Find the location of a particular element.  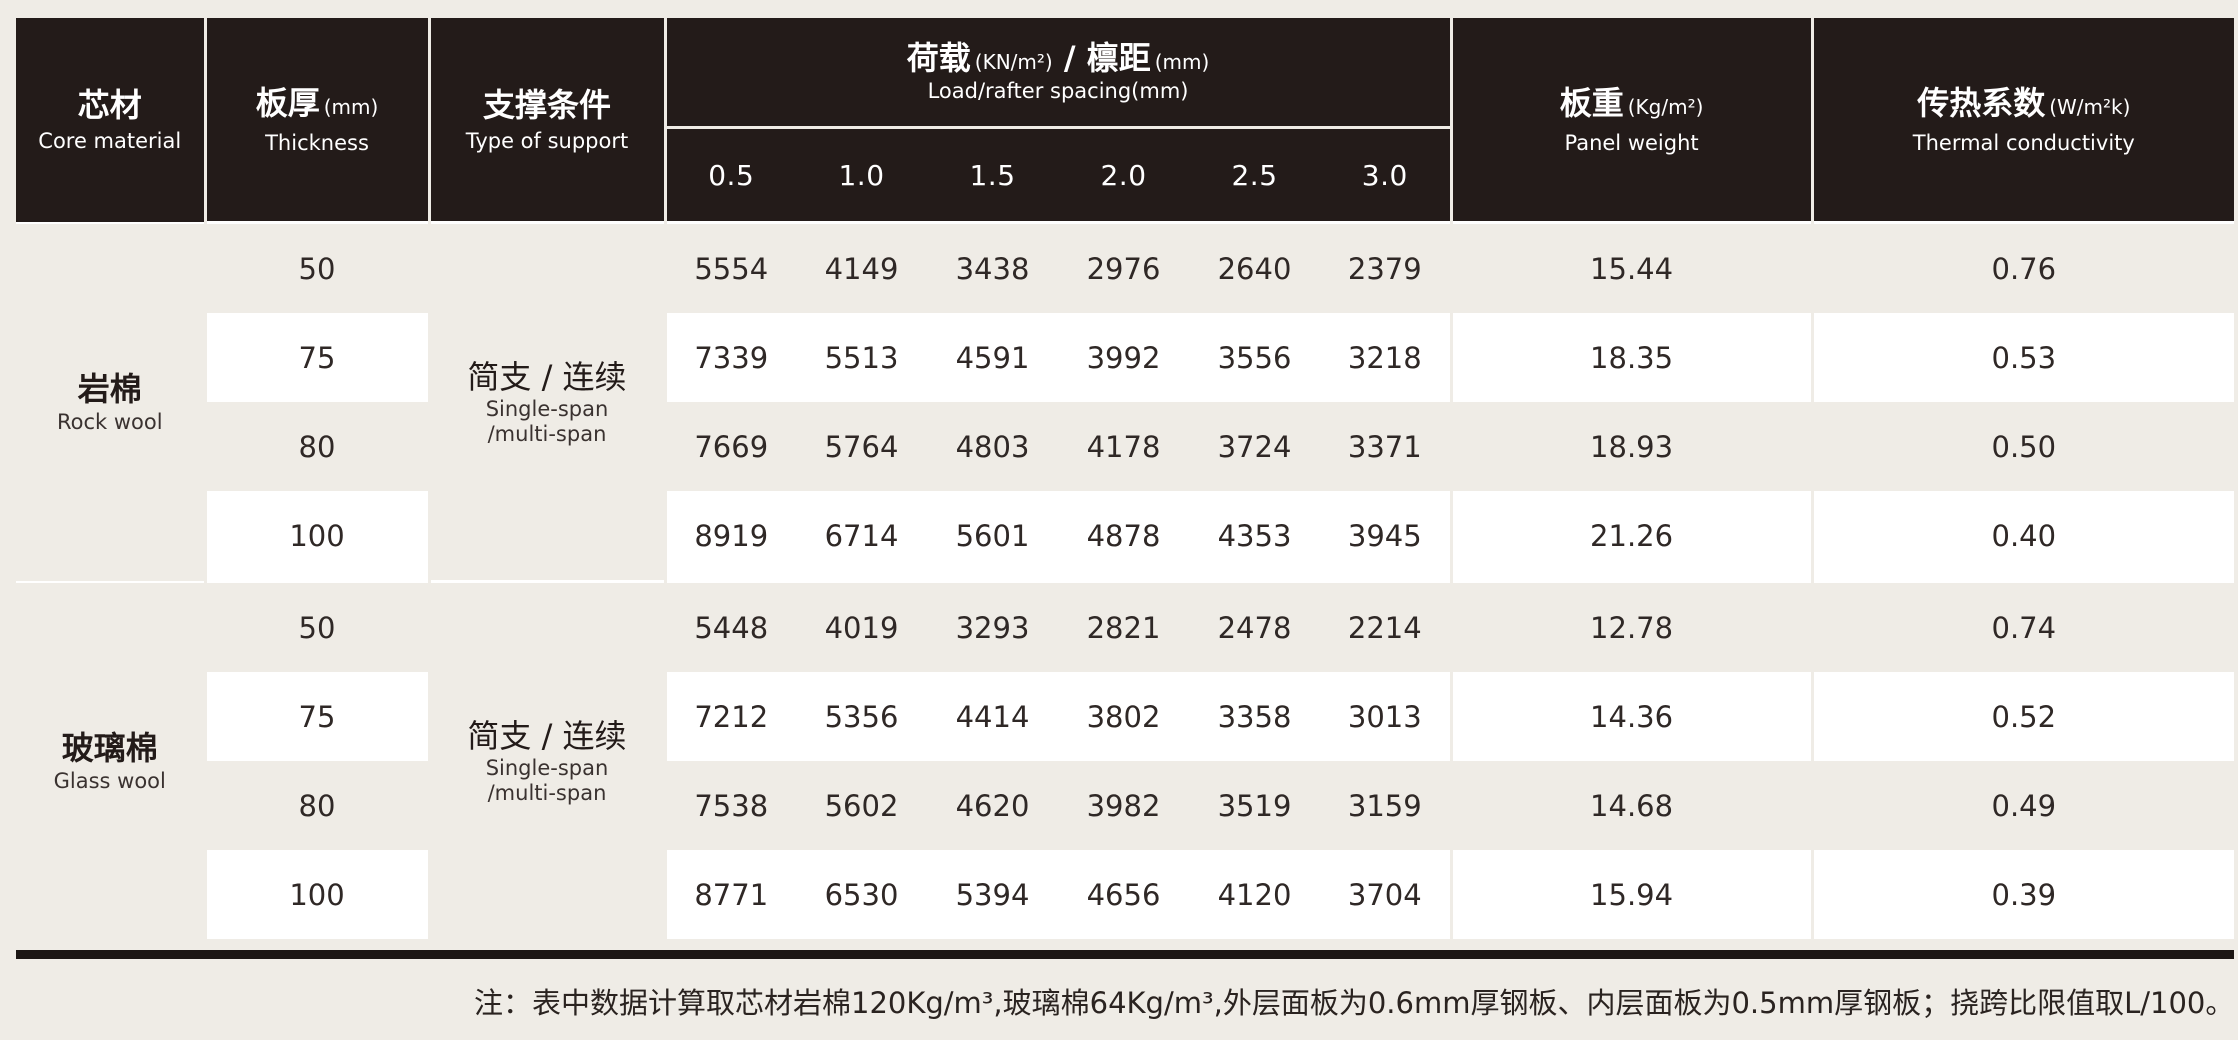

header-load-en: Load/rafter spacing(mm) is located at coordinates (1058, 91).